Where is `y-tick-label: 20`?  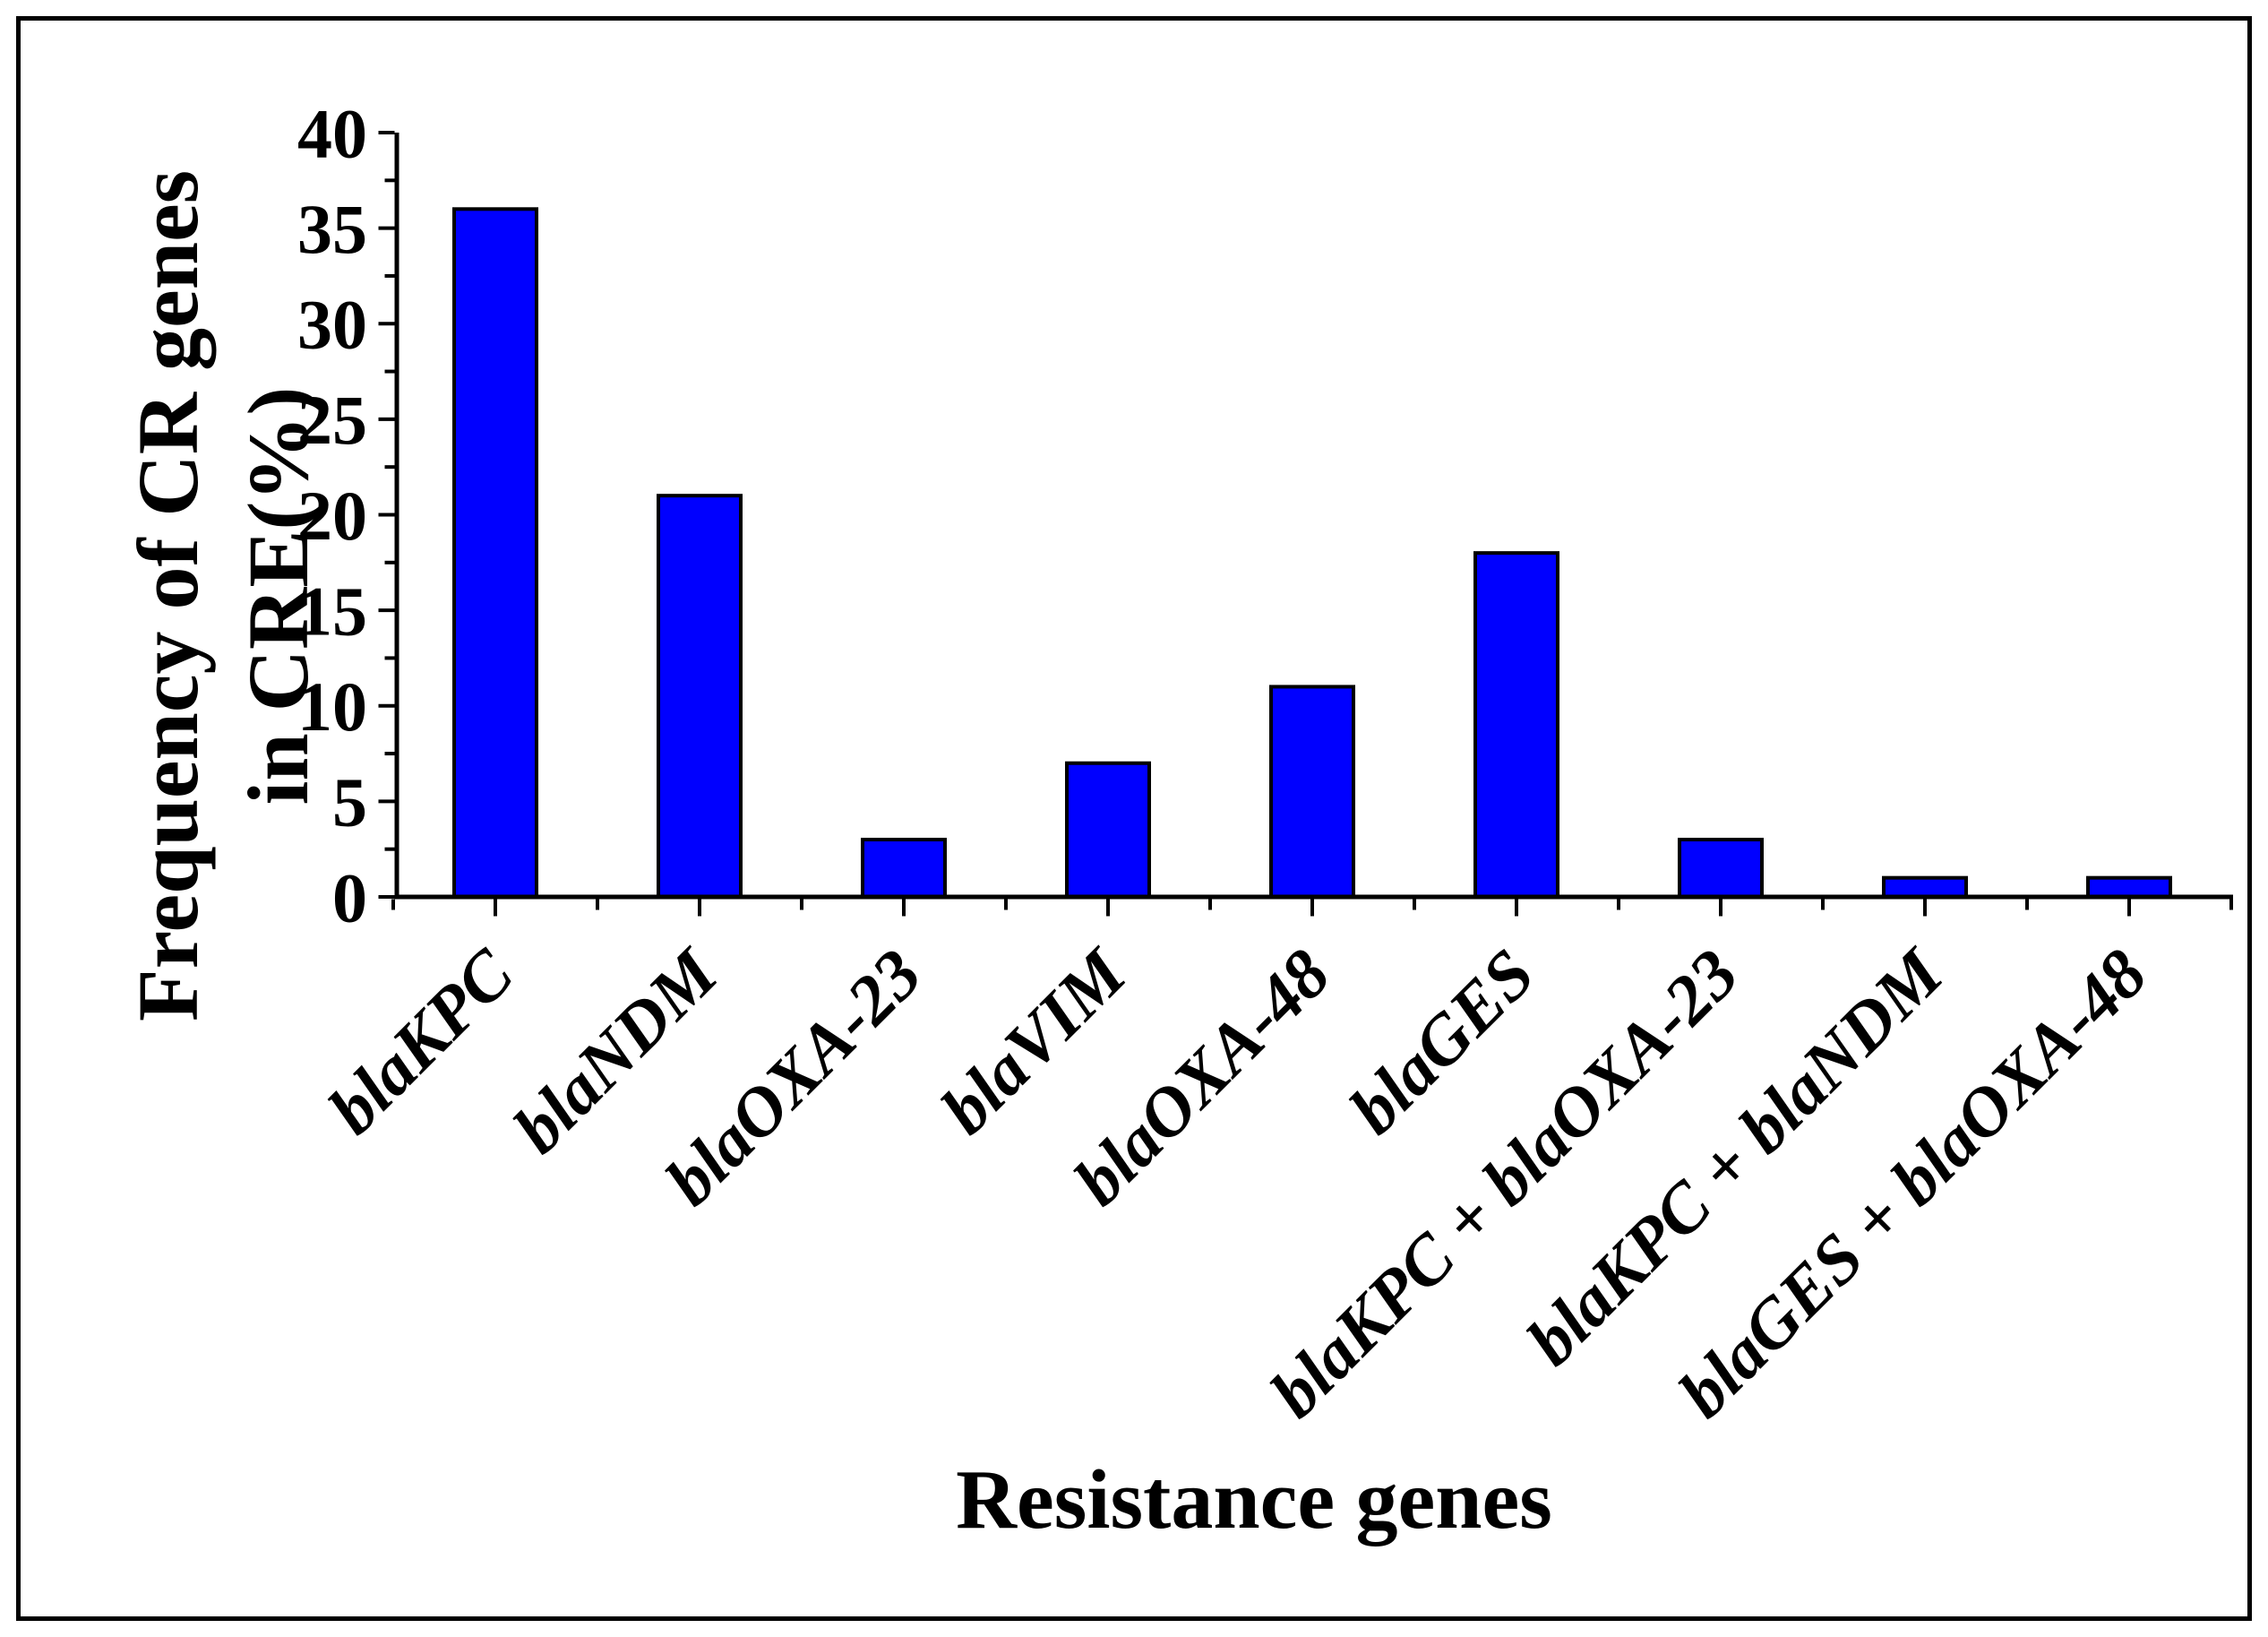 y-tick-label: 20 is located at coordinates (332, 516).